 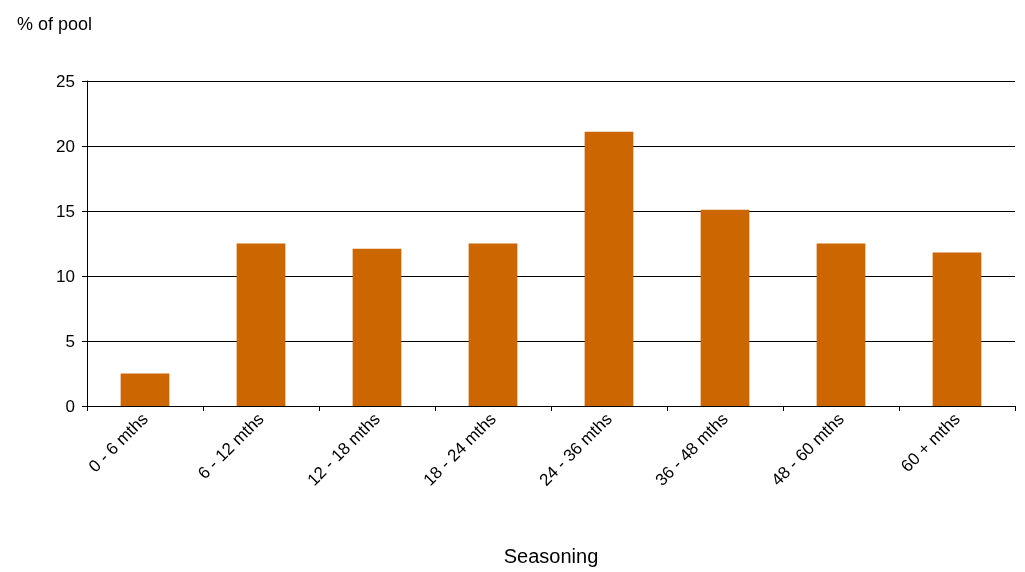 I want to click on y-tick-label: 10, so click(x=65, y=276).